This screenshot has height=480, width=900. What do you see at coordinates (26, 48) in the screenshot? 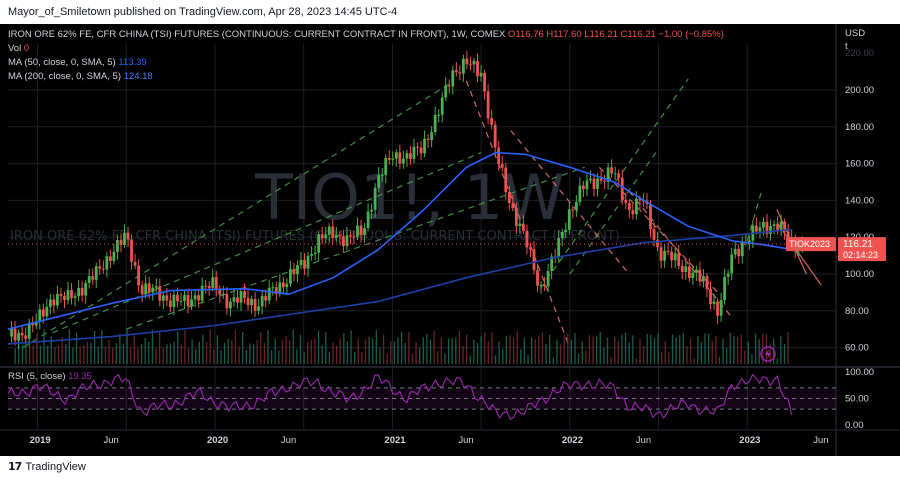
I see `volume-value: 0` at bounding box center [26, 48].